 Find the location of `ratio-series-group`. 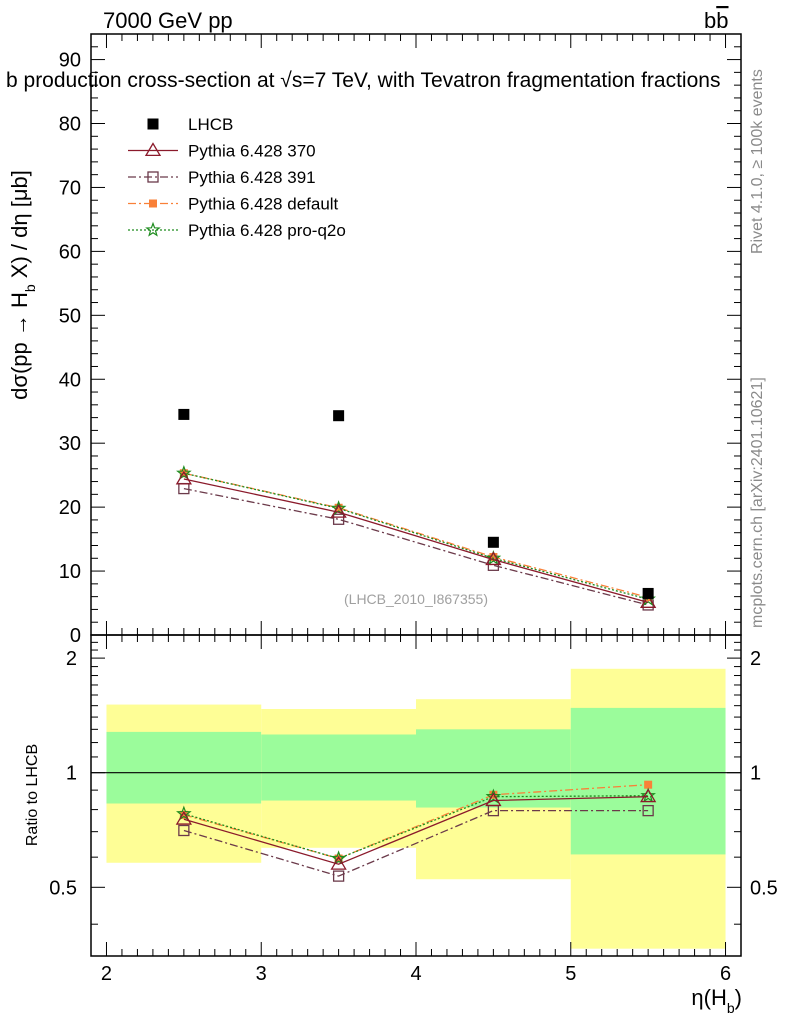

ratio-series-group is located at coordinates (416, 831).